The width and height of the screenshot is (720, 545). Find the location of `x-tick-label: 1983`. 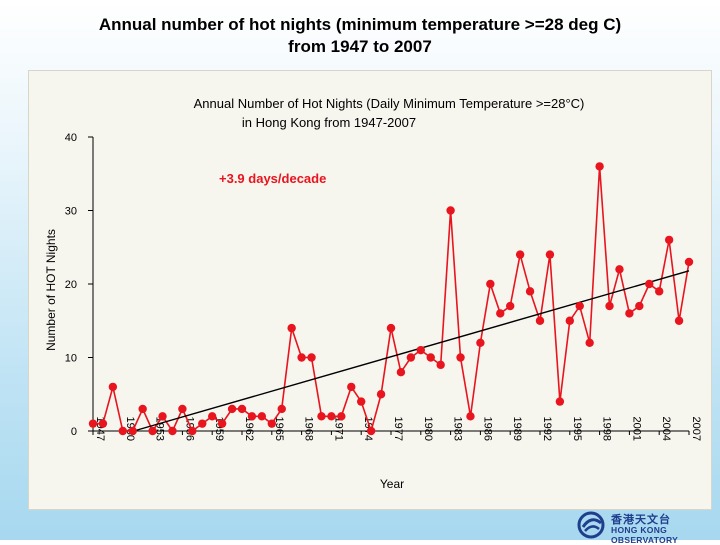

x-tick-label: 1983 is located at coordinates (458, 429).